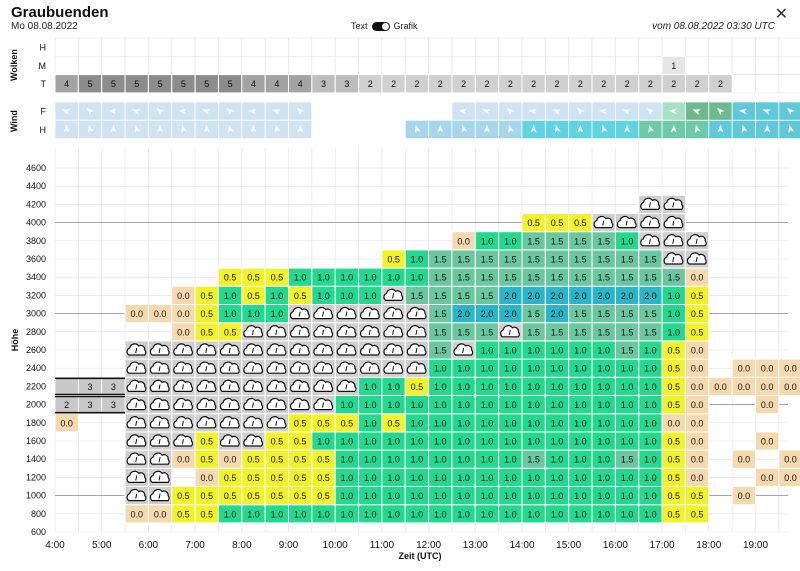 This screenshot has width=800, height=571. I want to click on toggle-grafik-label: Grafik, so click(405, 26).